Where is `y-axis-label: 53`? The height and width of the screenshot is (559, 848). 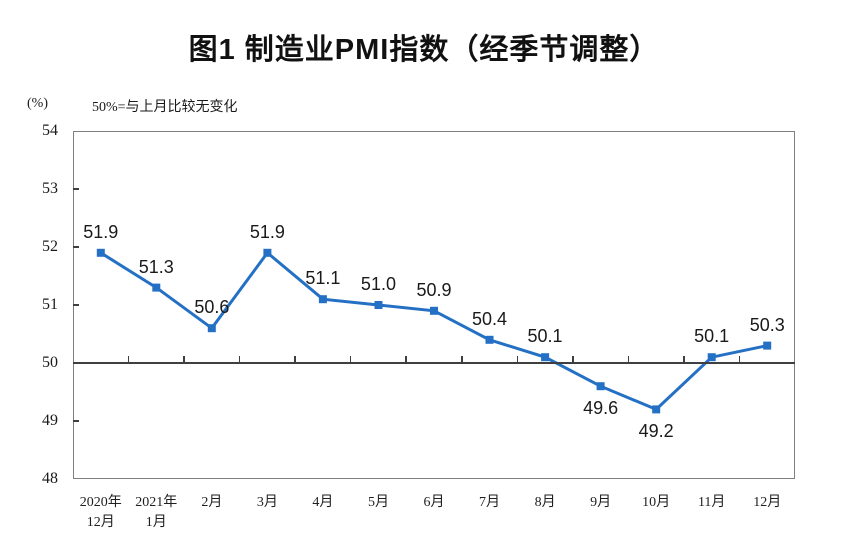
y-axis-label: 53 is located at coordinates (50, 188).